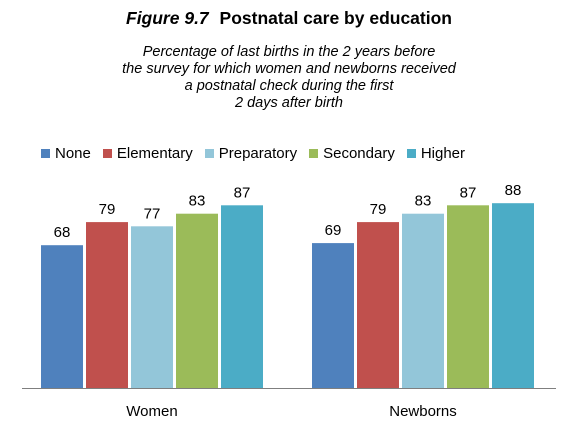  What do you see at coordinates (154, 153) in the screenshot?
I see `legend-label: Elementary` at bounding box center [154, 153].